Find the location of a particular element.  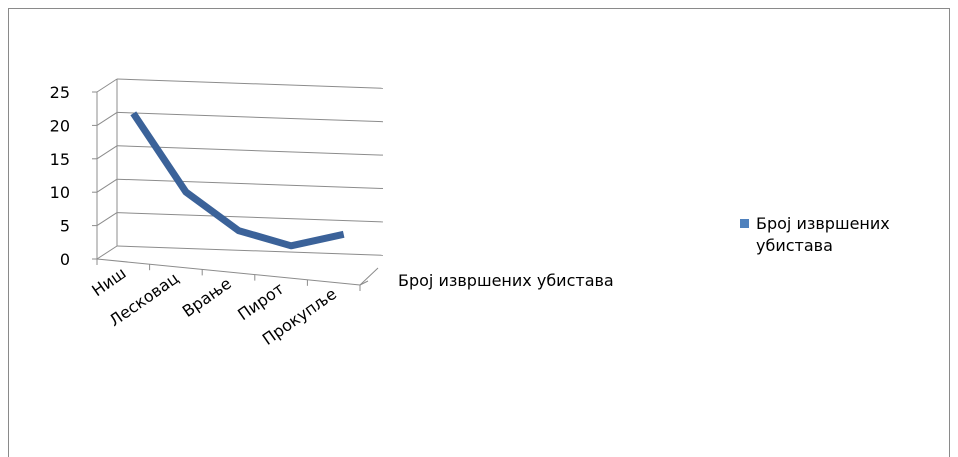

series-ribbon is located at coordinates (237, 180).